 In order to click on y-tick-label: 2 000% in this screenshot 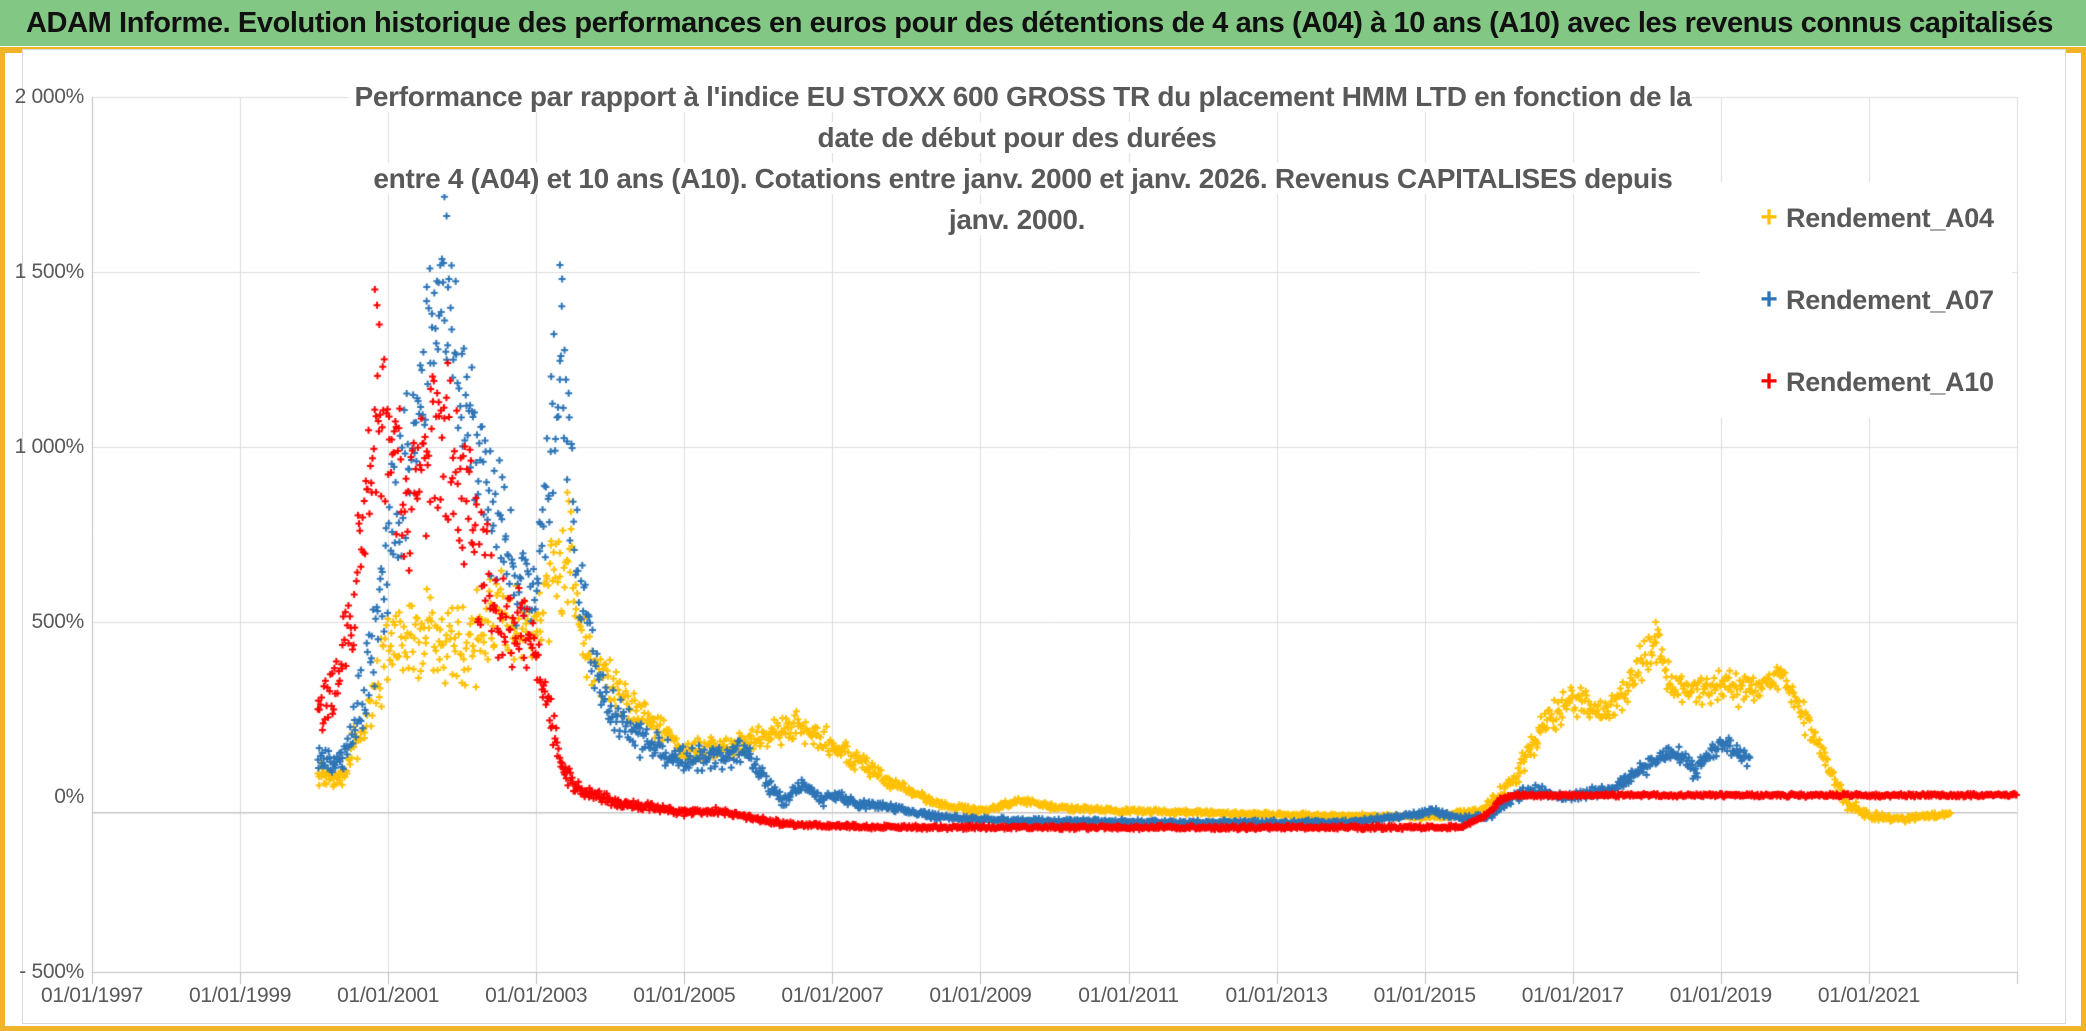, I will do `click(49, 96)`.